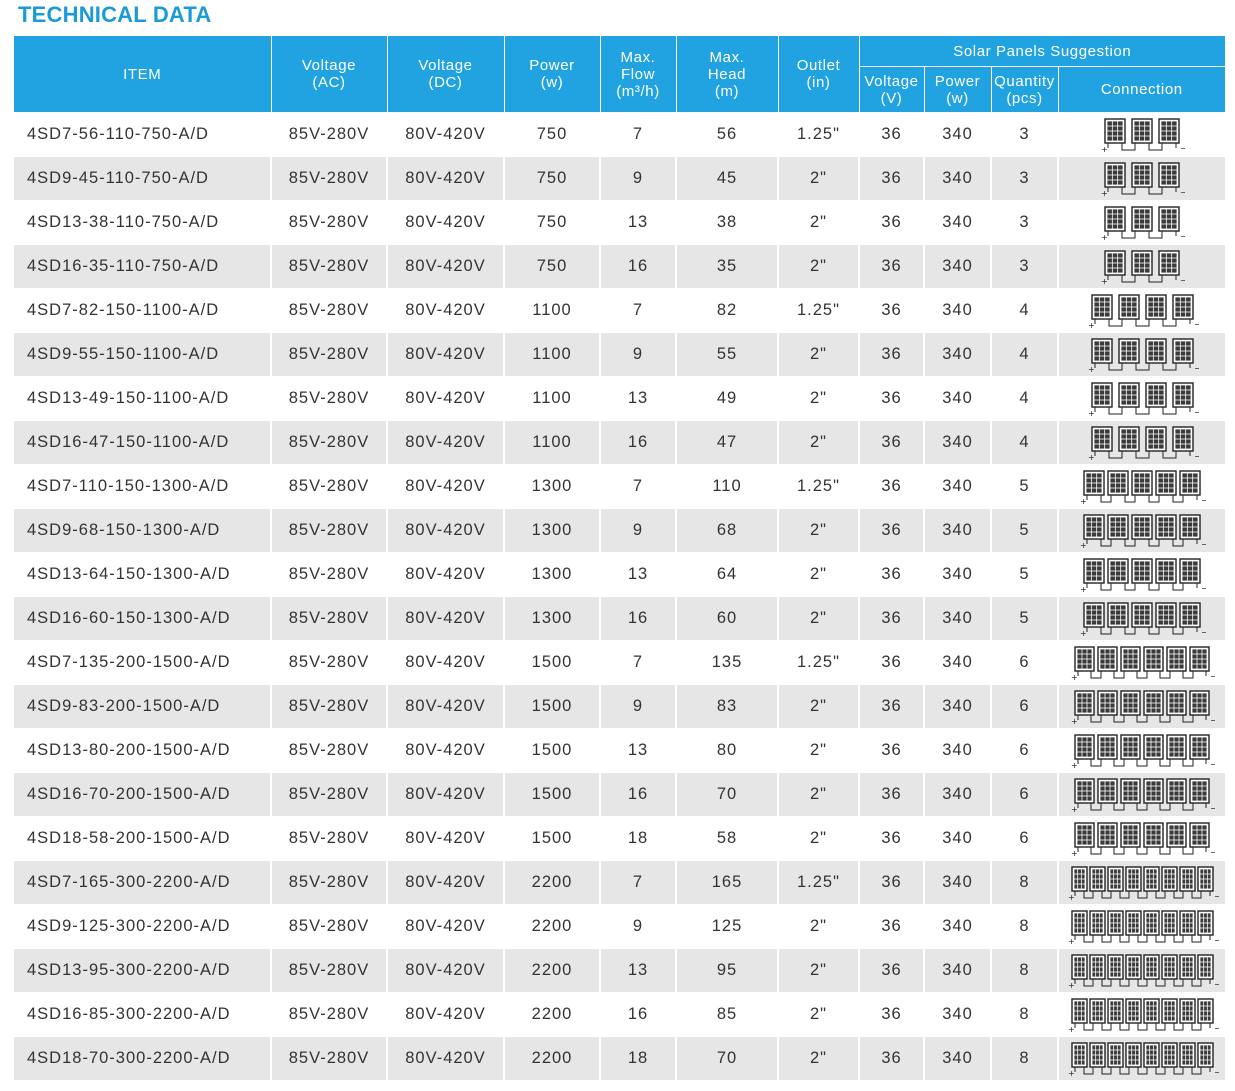 The width and height of the screenshot is (1235, 1091). What do you see at coordinates (727, 882) in the screenshot?
I see `cell-max-head: 165` at bounding box center [727, 882].